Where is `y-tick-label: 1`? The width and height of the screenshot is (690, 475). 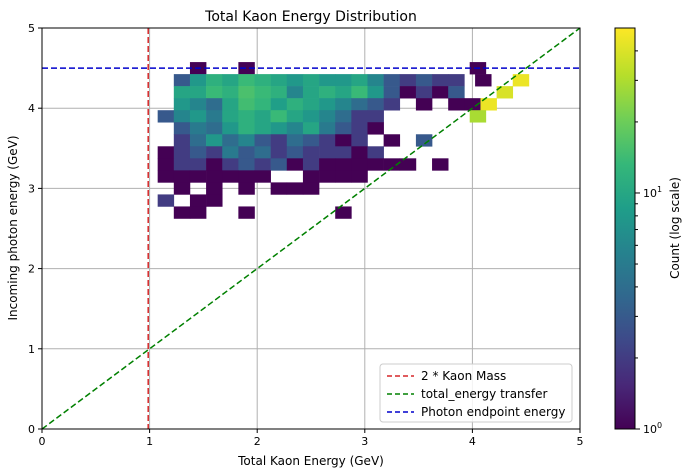
y-tick-label: 1 is located at coordinates (31, 349).